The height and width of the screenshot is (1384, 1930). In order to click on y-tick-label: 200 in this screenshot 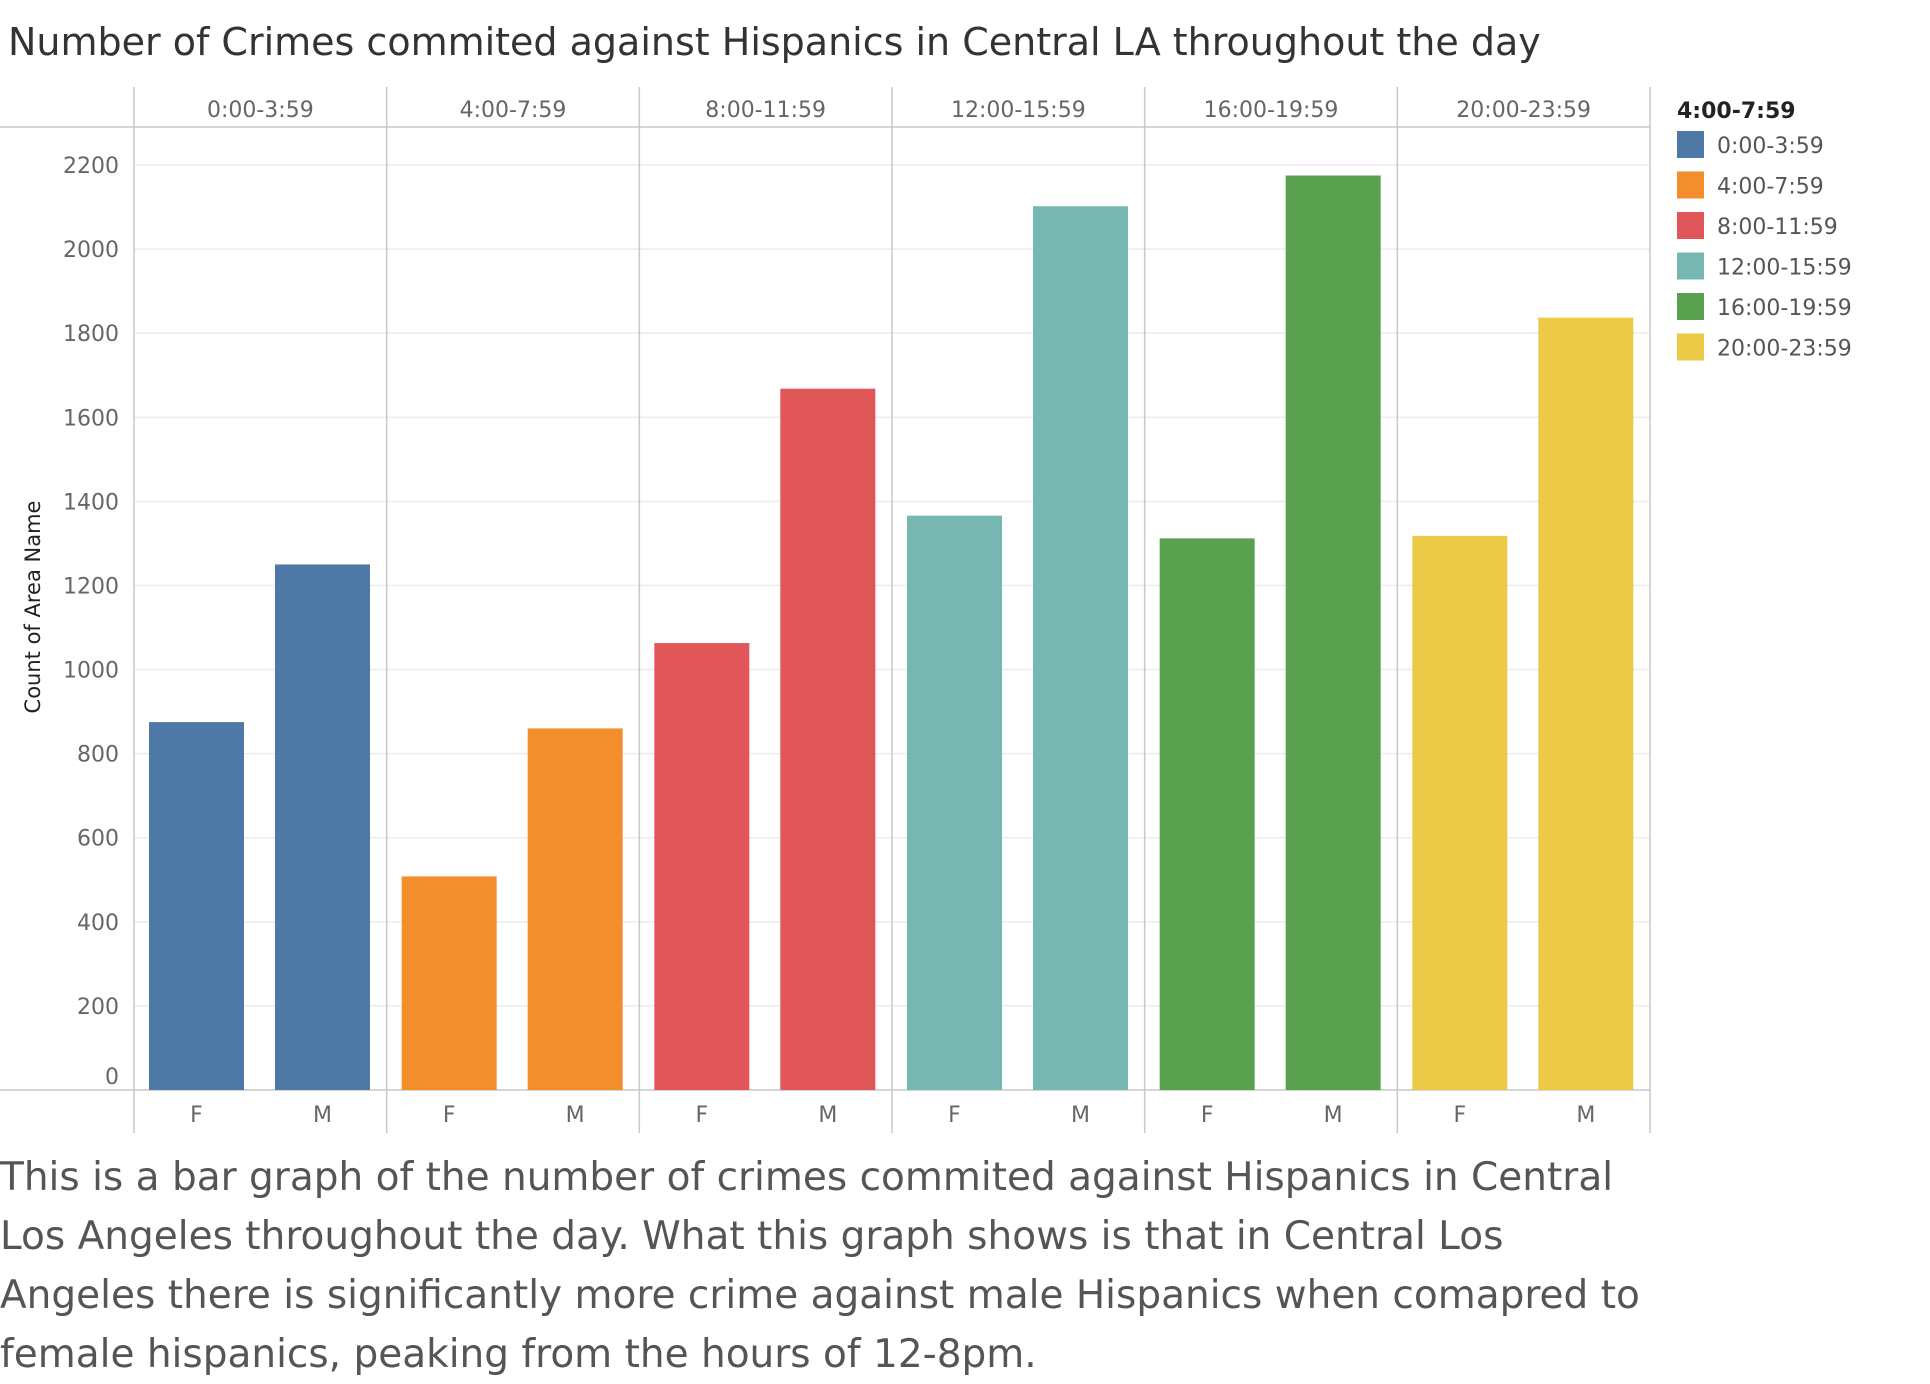, I will do `click(98, 1007)`.